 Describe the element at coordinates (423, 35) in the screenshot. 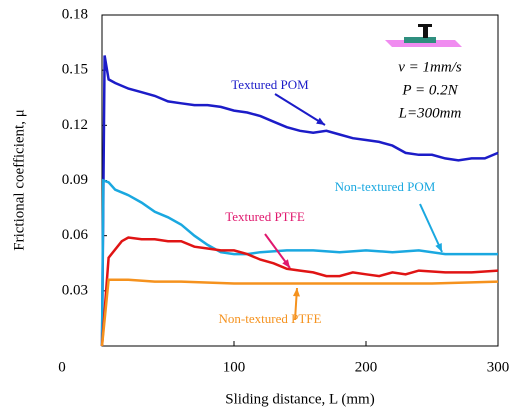

I see `specimen-icon` at that location.